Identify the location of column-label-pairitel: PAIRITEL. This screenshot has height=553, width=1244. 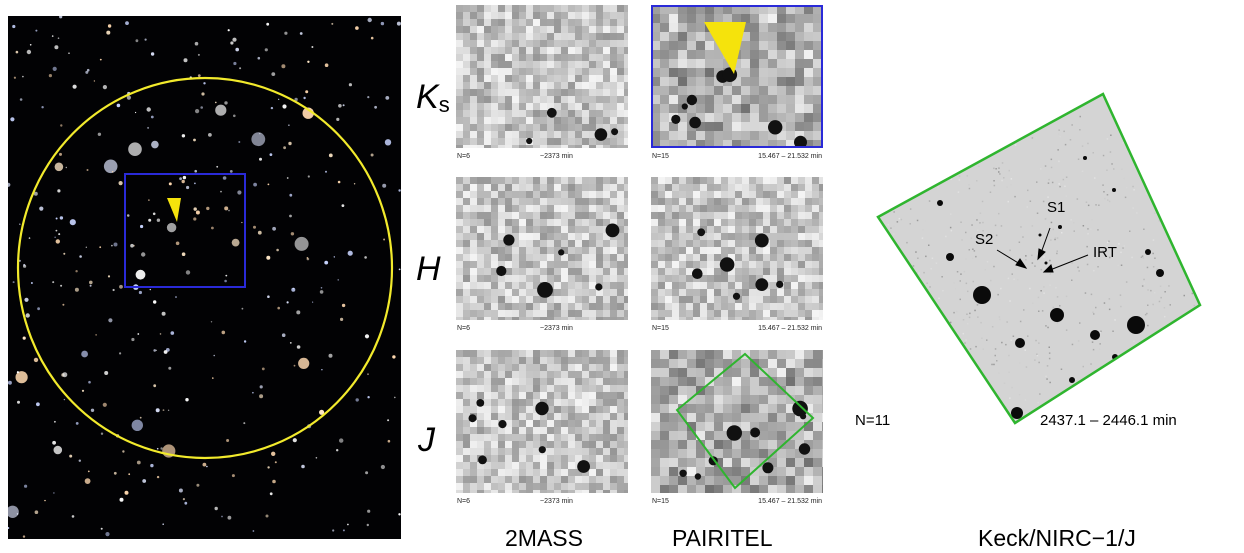
(722, 538).